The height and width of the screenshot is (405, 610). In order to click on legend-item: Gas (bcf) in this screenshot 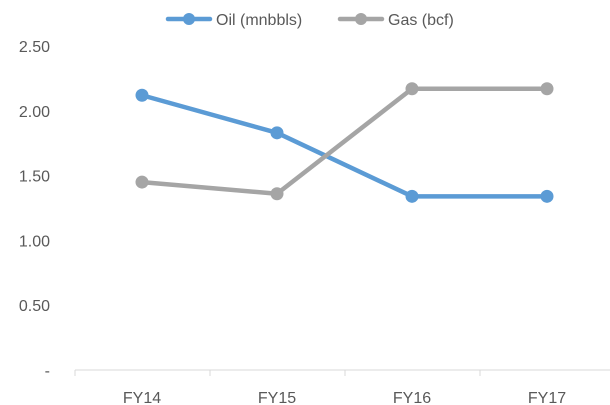, I will do `click(395, 20)`.